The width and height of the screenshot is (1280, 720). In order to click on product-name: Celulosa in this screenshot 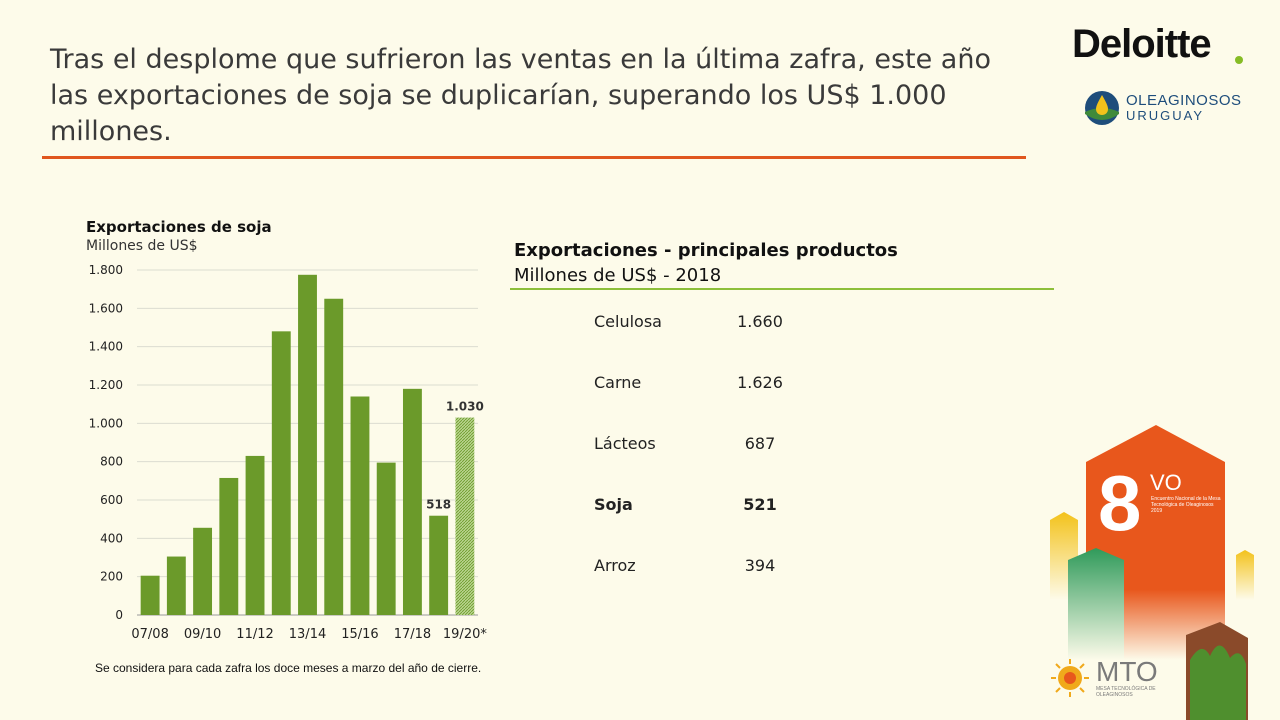, I will do `click(628, 321)`.